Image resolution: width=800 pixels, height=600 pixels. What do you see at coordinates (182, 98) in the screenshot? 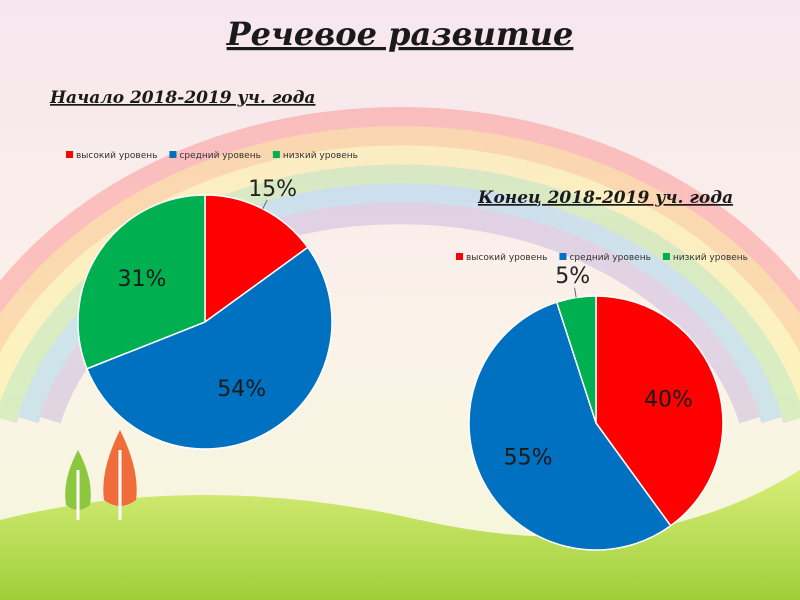
I see `chart-title: Начало 2018-2019 уч. года` at bounding box center [182, 98].